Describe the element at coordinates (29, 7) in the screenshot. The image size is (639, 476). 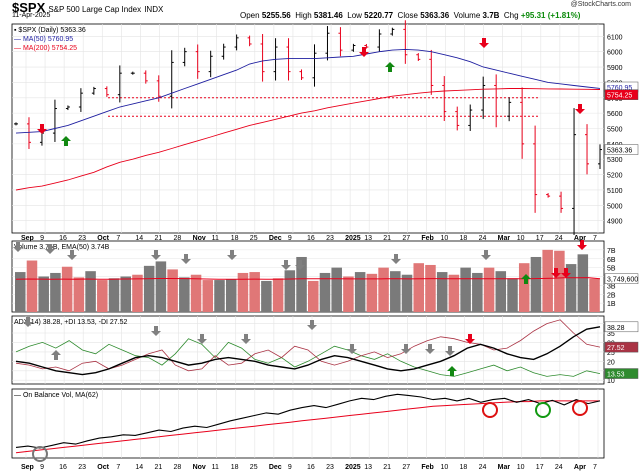
I see `symbol: $SPX` at that location.